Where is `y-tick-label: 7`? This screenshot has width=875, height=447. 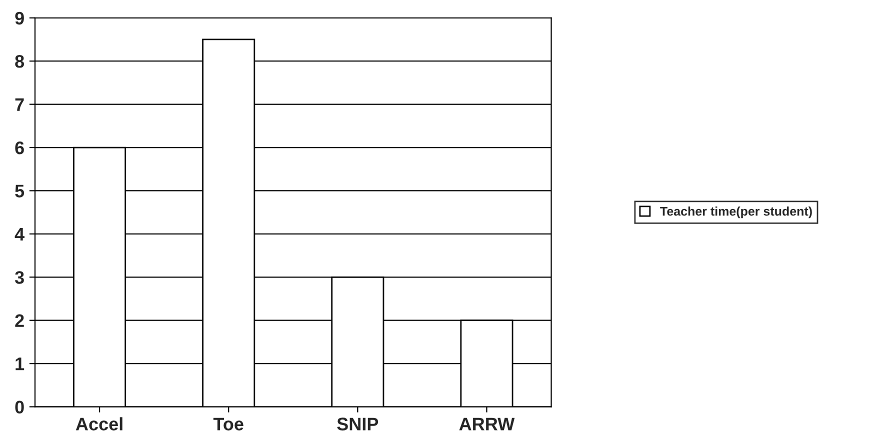 y-tick-label: 7 is located at coordinates (19, 104).